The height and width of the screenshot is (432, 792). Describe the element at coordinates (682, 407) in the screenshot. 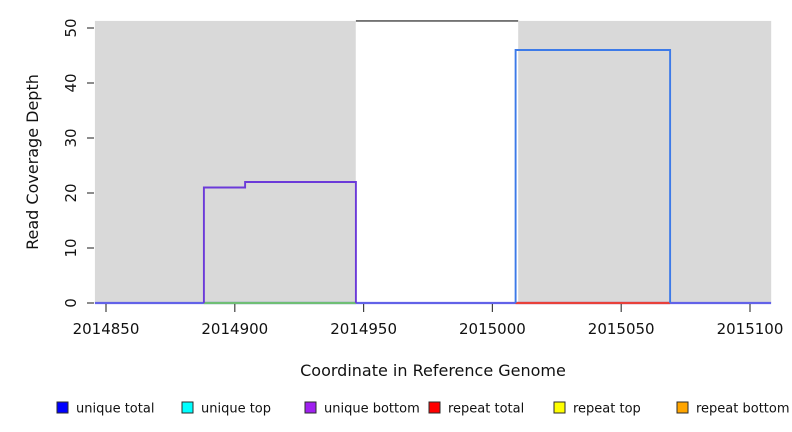

I see `legend-swatch-repeat-bottom` at that location.